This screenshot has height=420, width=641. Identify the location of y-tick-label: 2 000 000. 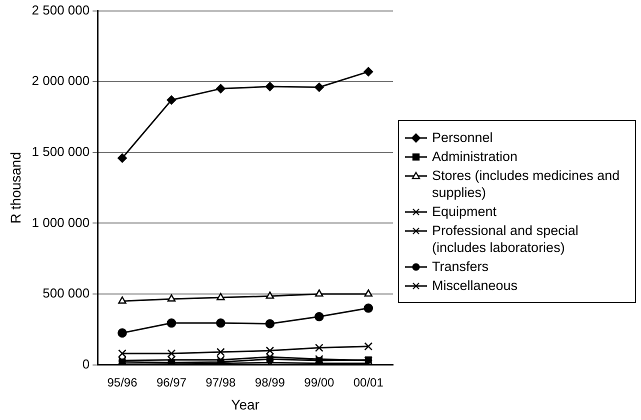
(61, 80).